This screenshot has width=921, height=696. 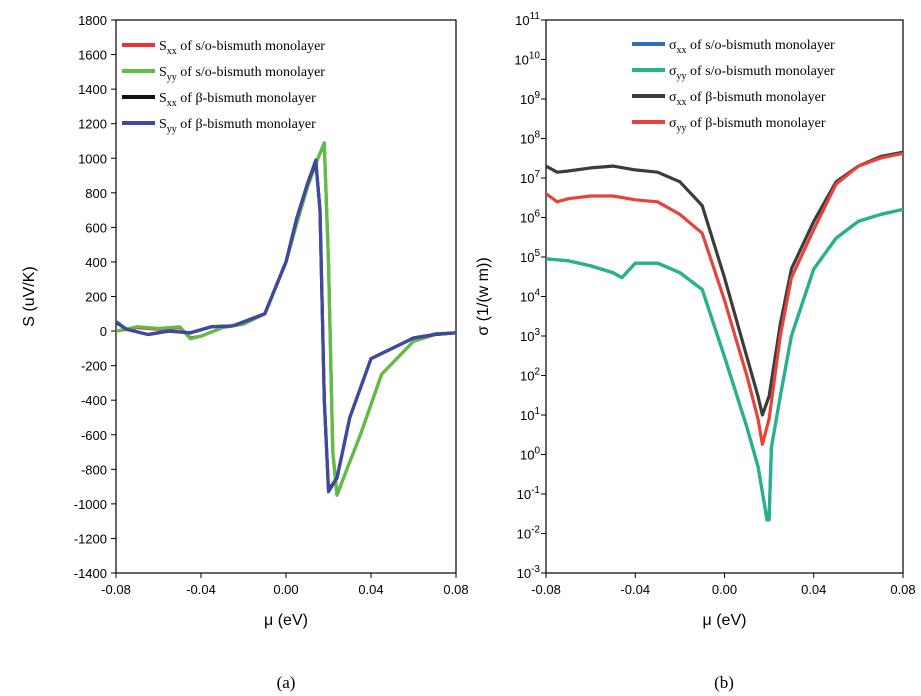 I want to click on y-tick-exponent: -3, so click(x=535, y=569).